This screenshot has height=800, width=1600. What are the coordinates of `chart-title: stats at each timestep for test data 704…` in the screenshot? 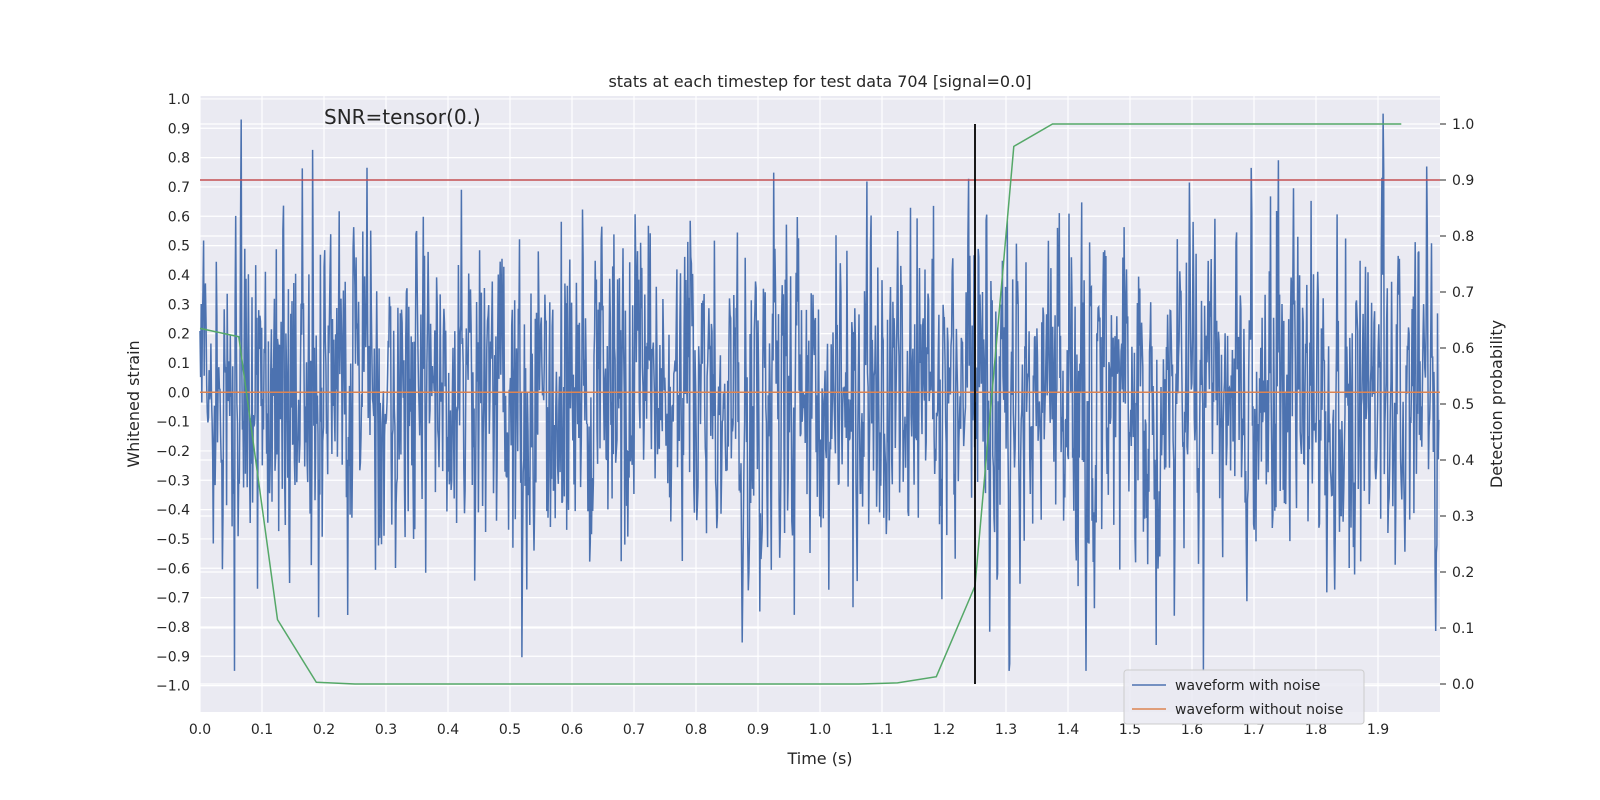 It's located at (819, 81).